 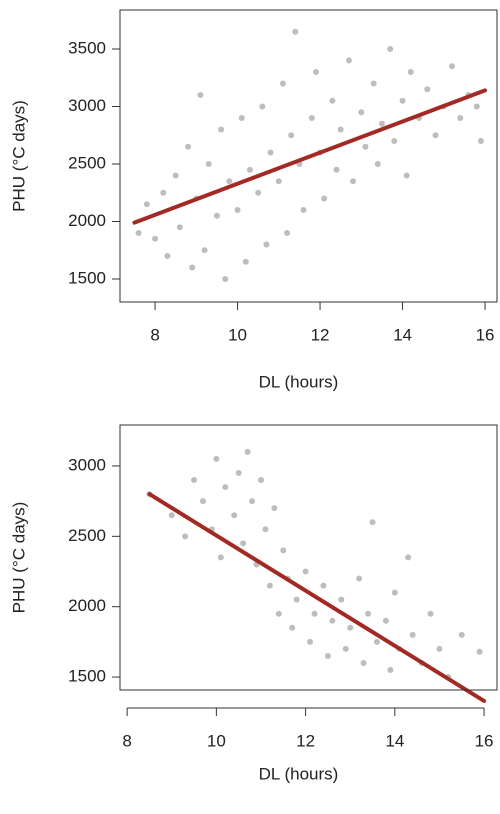 I want to click on y-tick-label: 3500, so click(x=87, y=47).